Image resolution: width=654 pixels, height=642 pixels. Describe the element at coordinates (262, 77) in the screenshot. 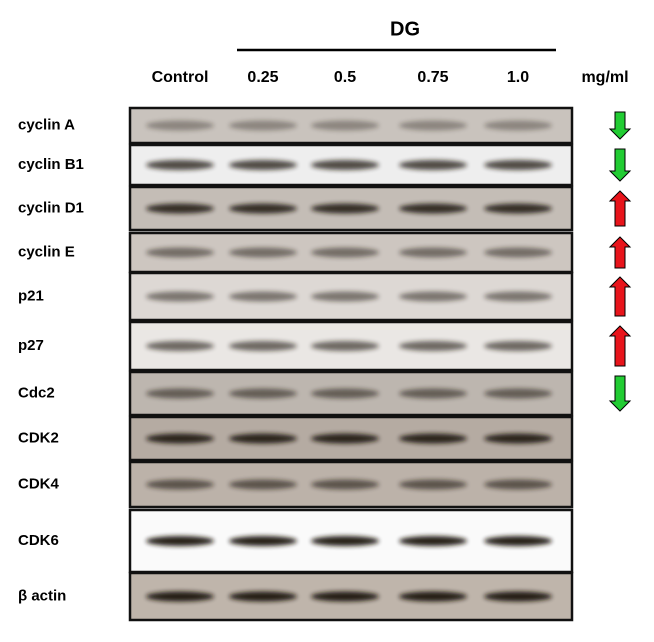

I see `column-label: 0.25` at that location.